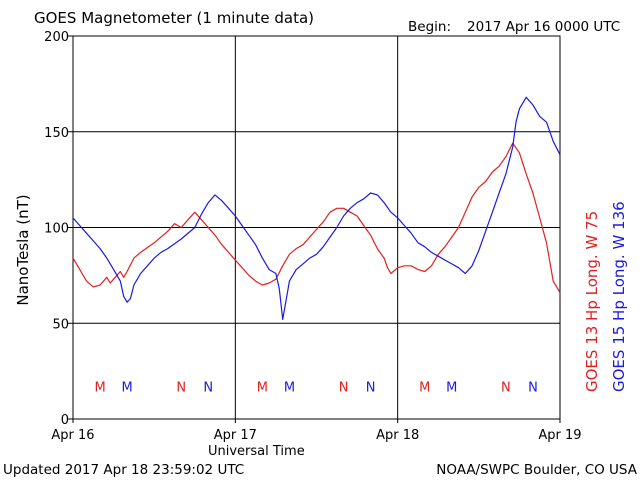  What do you see at coordinates (543, 27) in the screenshot?
I see `begin-value: 2017 Apr 16 0000 UTC` at bounding box center [543, 27].